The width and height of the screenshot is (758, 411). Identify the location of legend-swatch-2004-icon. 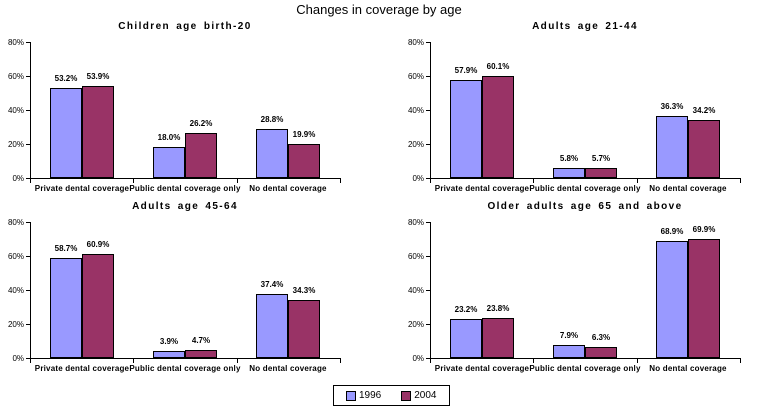
(406, 395).